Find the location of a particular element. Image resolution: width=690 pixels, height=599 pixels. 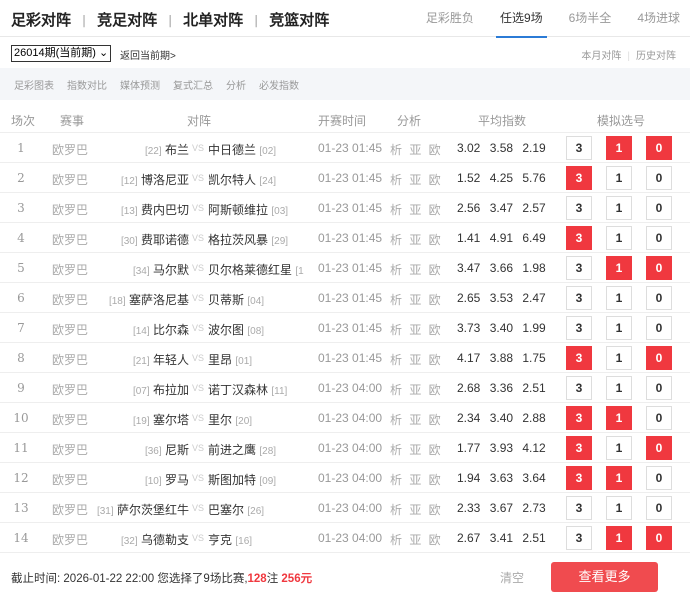

month-link: 本月对阵 is located at coordinates (601, 56).